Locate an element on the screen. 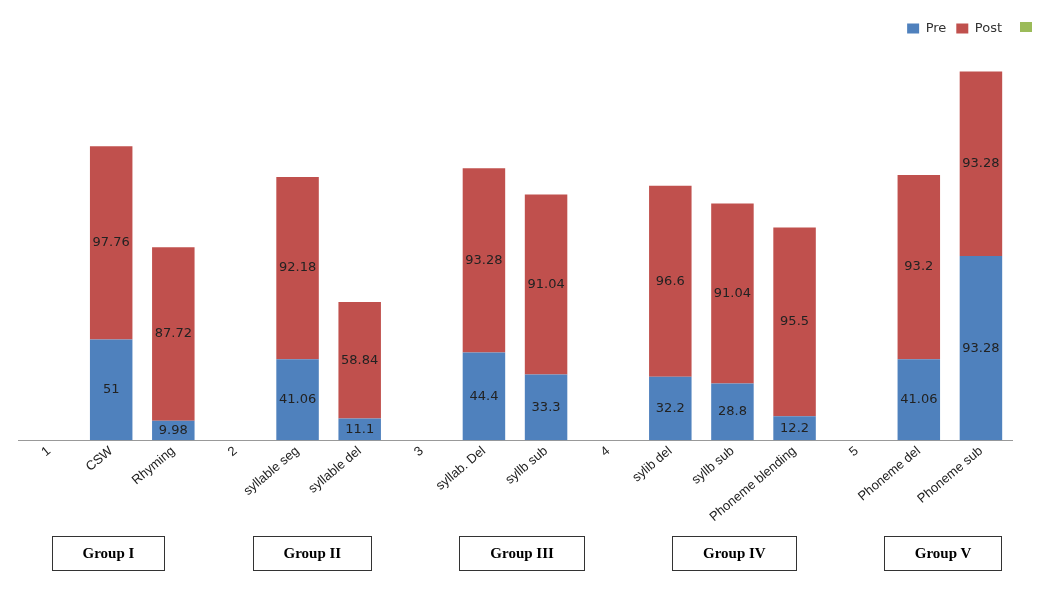  data-label: 92.18 is located at coordinates (297, 267).